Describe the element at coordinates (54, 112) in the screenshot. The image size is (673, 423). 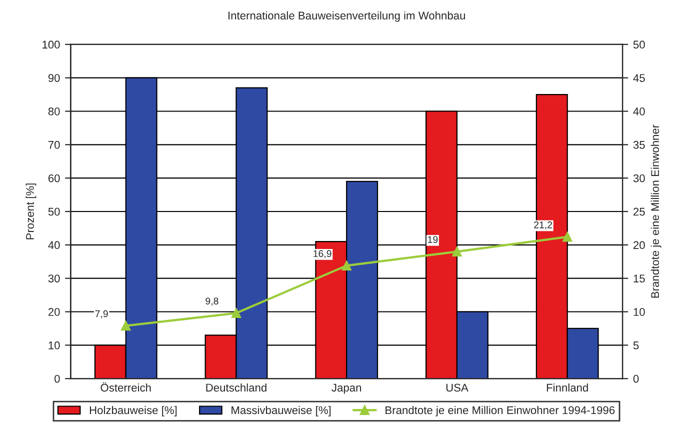
I see `y-tick-label: 80` at that location.